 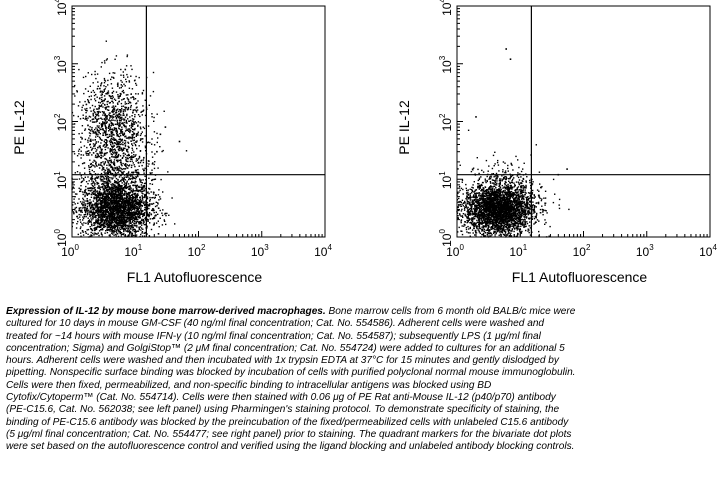 What do you see at coordinates (157, 151) in the screenshot?
I see `outlier-point` at bounding box center [157, 151].